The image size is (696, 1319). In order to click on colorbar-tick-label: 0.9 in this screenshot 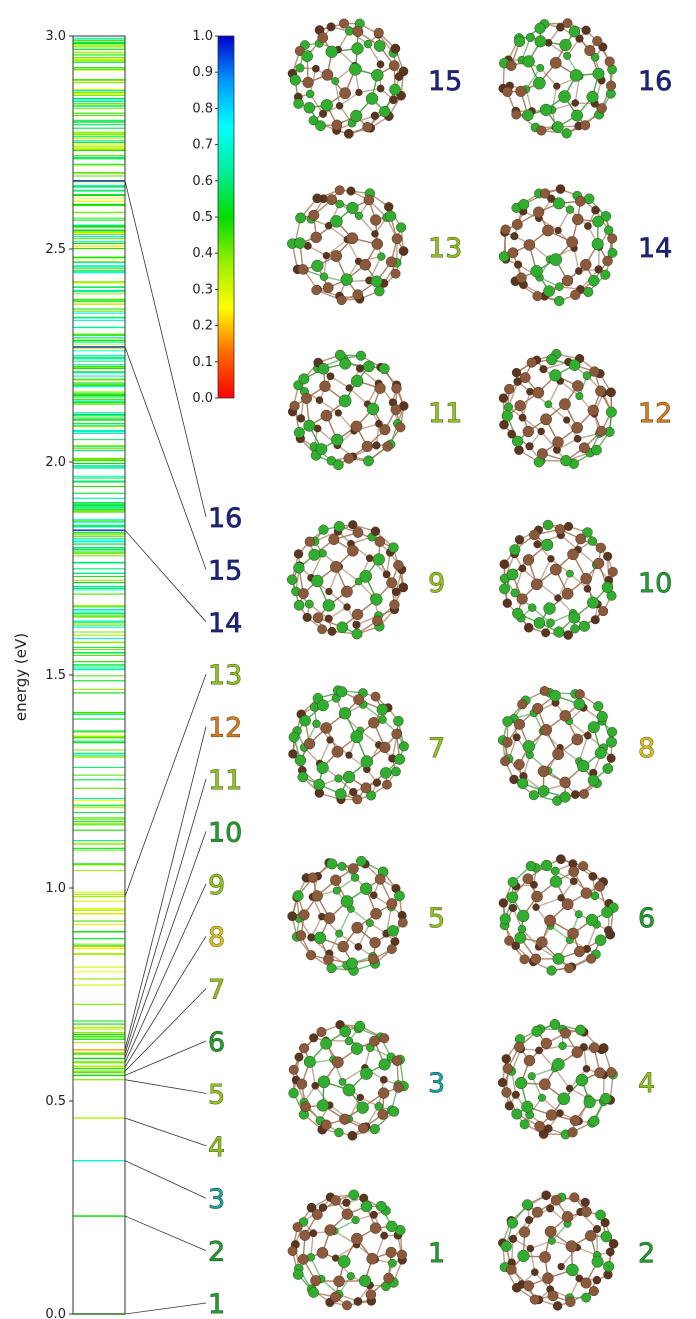, I will do `click(202, 72)`.